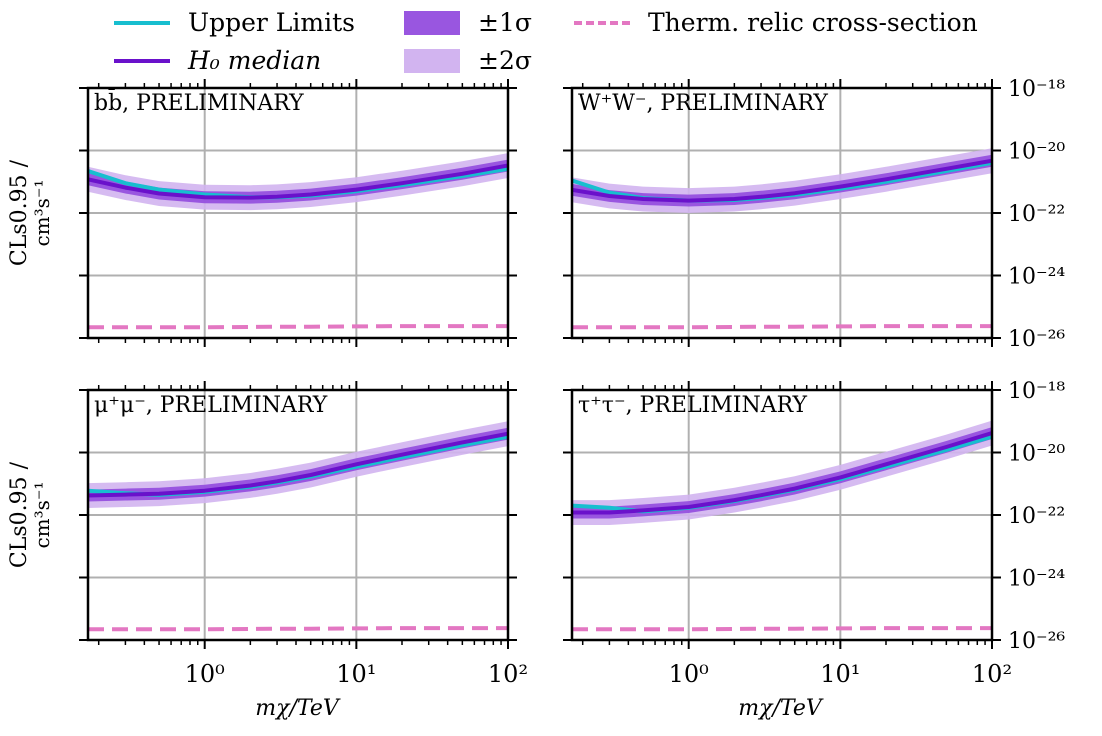 This screenshot has width=1102, height=736. Describe the element at coordinates (693, 405) in the screenshot. I see `panel-title: τ⁺τ⁻, PRELIMINARY` at that location.